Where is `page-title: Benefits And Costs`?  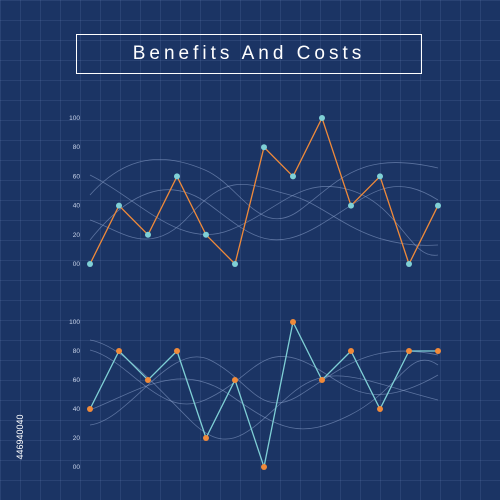 page-title: Benefits And Costs is located at coordinates (249, 53).